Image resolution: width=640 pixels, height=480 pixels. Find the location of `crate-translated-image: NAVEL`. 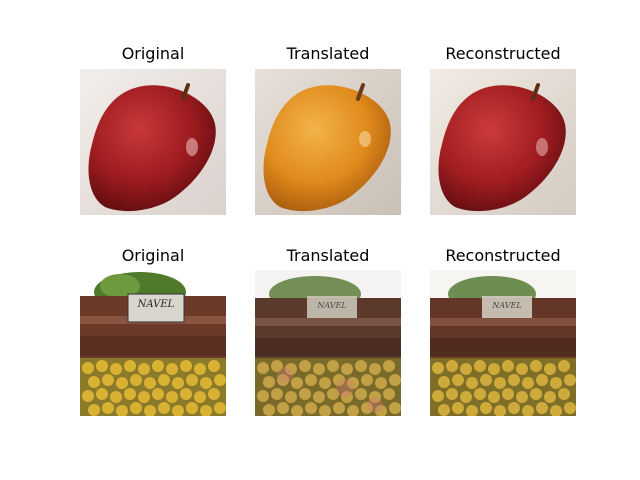

crate-translated-image: NAVEL is located at coordinates (328, 343).